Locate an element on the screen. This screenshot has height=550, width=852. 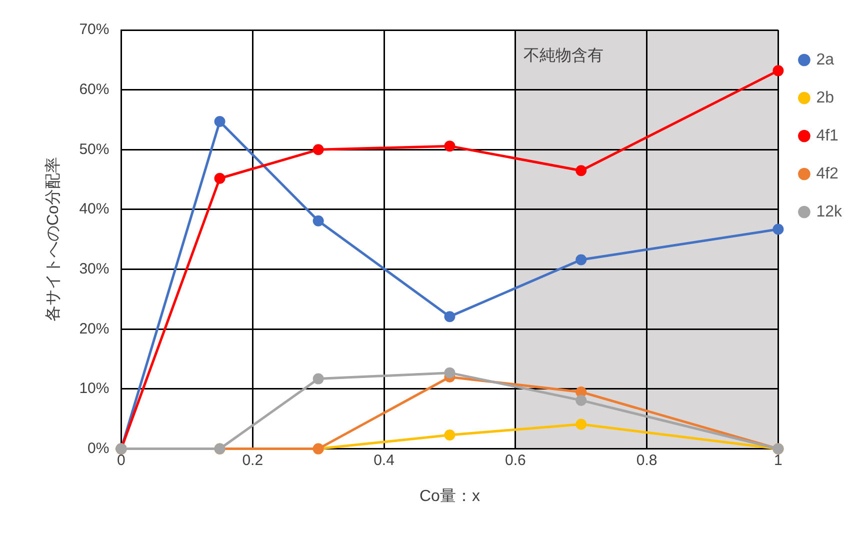
y-tick-label: 50% is located at coordinates (94, 149).